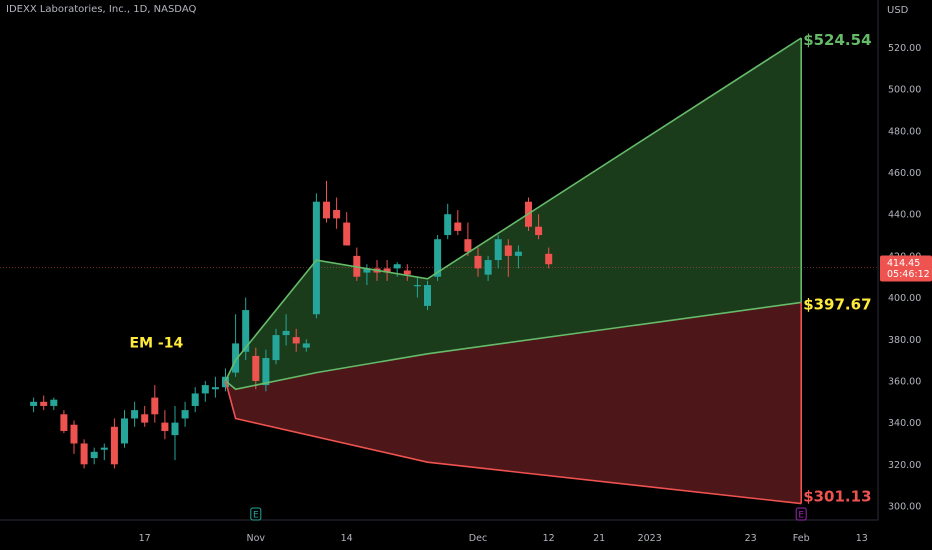 Image resolution: width=932 pixels, height=550 pixels. What do you see at coordinates (145, 538) in the screenshot?
I see `time-tick-label: 17` at bounding box center [145, 538].